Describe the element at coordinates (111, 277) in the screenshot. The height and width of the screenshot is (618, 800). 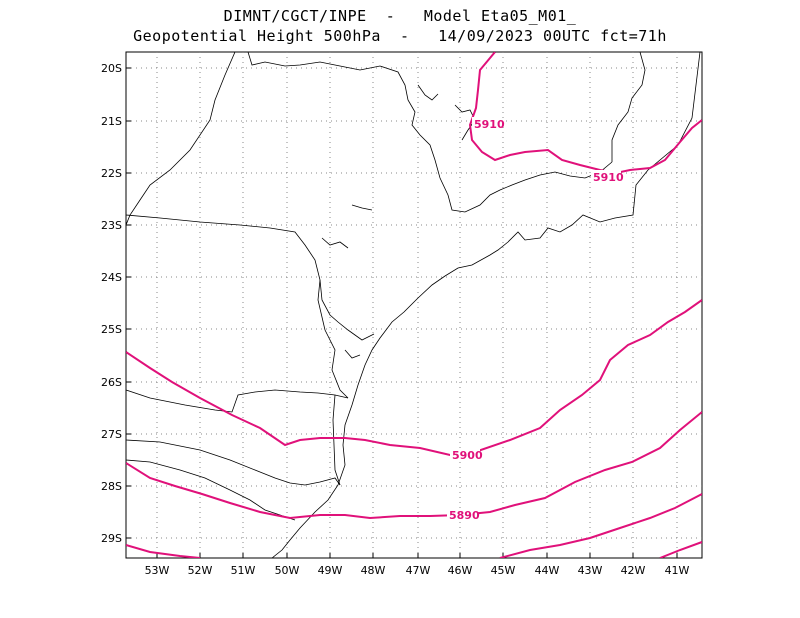
I see `lat-tick-label: 24S` at that location.